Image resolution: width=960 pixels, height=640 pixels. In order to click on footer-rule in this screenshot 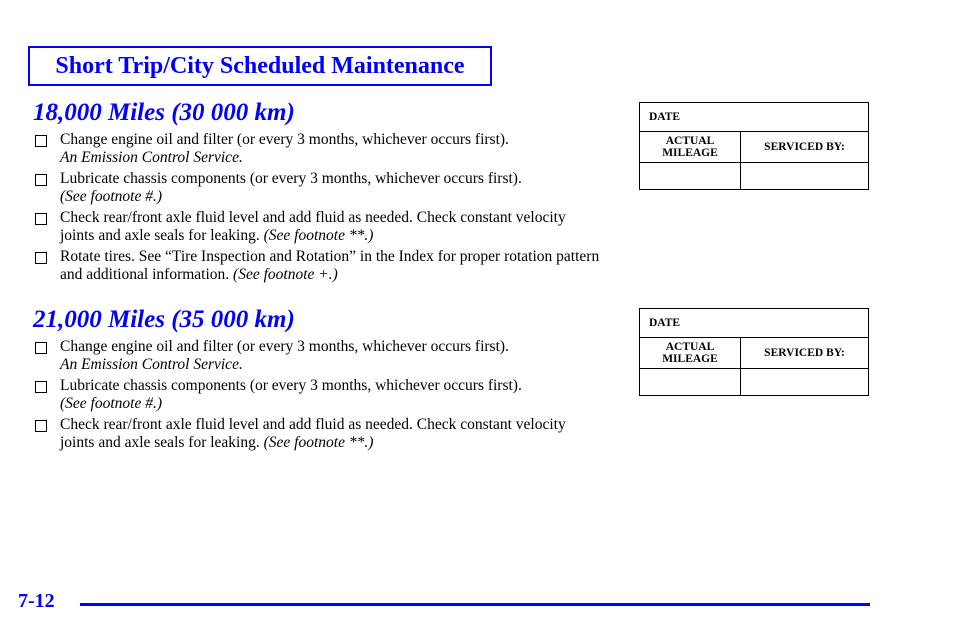, I will do `click(475, 604)`.